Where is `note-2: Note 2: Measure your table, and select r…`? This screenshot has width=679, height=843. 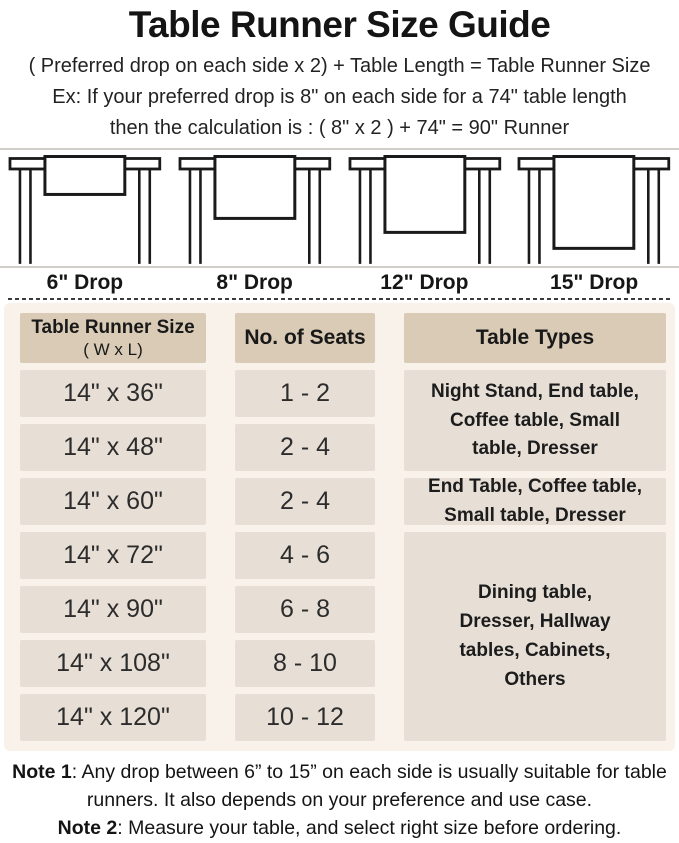 note-2: Note 2: Measure your table, and select r… is located at coordinates (339, 829).